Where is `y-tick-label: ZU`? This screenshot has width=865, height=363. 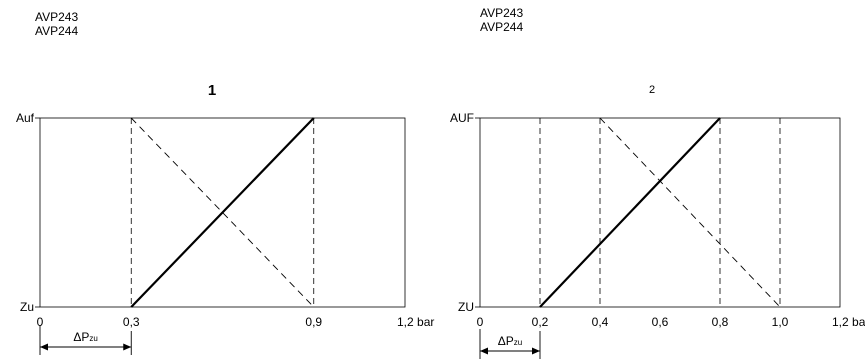 y-tick-label: ZU is located at coordinates (466, 307).